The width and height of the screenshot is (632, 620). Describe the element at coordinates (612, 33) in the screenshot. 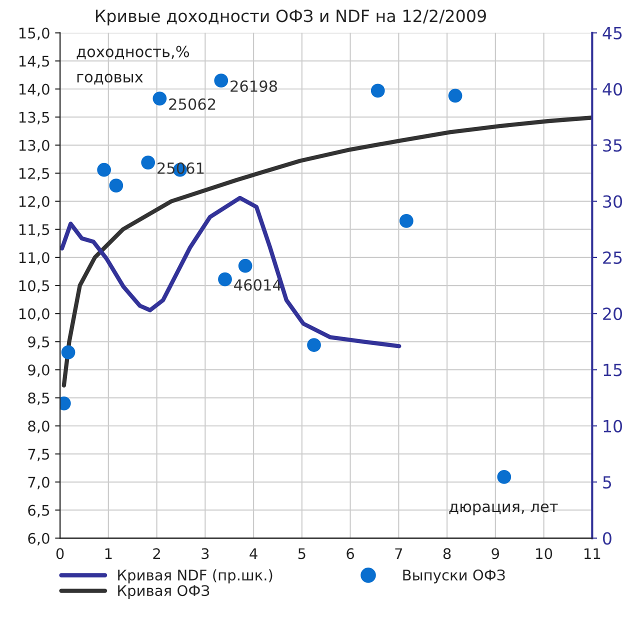

I see `y2-tick-label: 45` at that location.